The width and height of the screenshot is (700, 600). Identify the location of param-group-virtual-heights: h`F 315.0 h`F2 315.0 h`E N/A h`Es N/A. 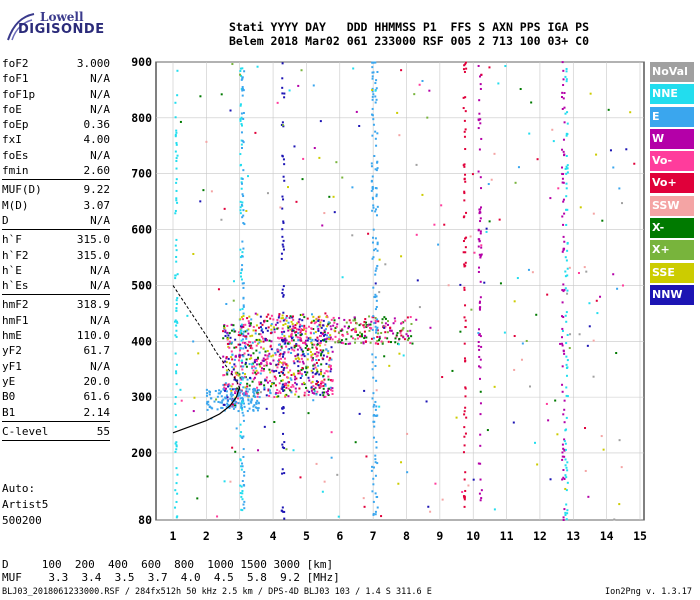
(56, 262).